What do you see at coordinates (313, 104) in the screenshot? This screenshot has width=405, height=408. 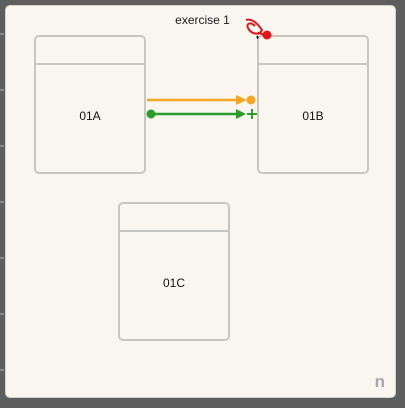 I see `node-01b: 01B` at bounding box center [313, 104].